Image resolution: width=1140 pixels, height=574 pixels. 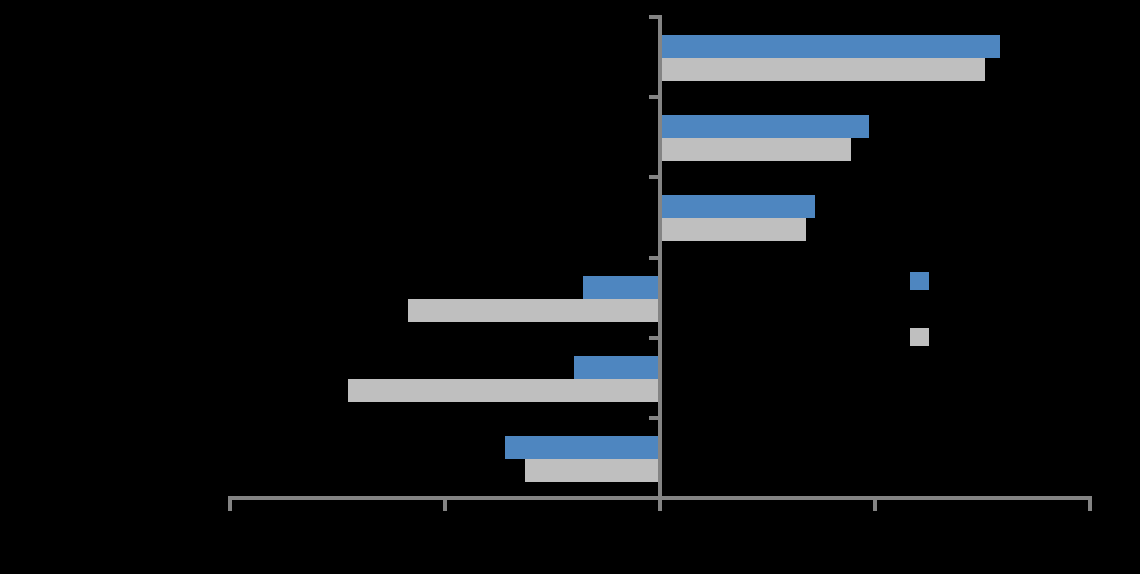 I want to click on bar-gray-series-row1, so click(x=822, y=69).